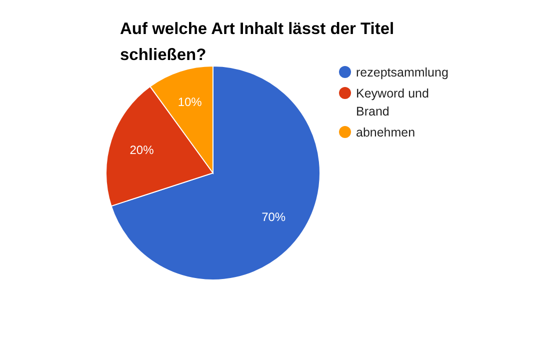  I want to click on chart-title: Auf welche Art Inhalt lässt der Titel schließen?, so click(257, 42).